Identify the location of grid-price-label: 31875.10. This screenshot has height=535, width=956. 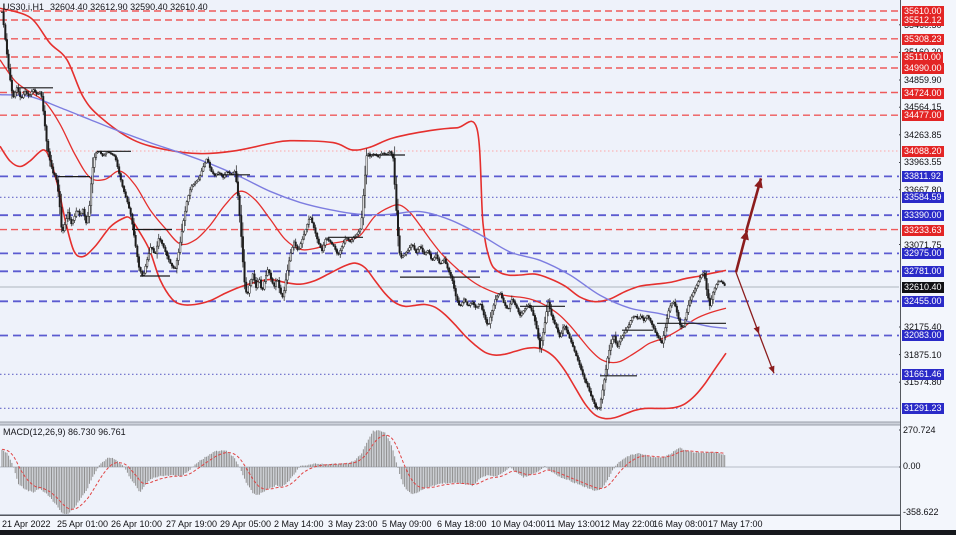
(923, 355).